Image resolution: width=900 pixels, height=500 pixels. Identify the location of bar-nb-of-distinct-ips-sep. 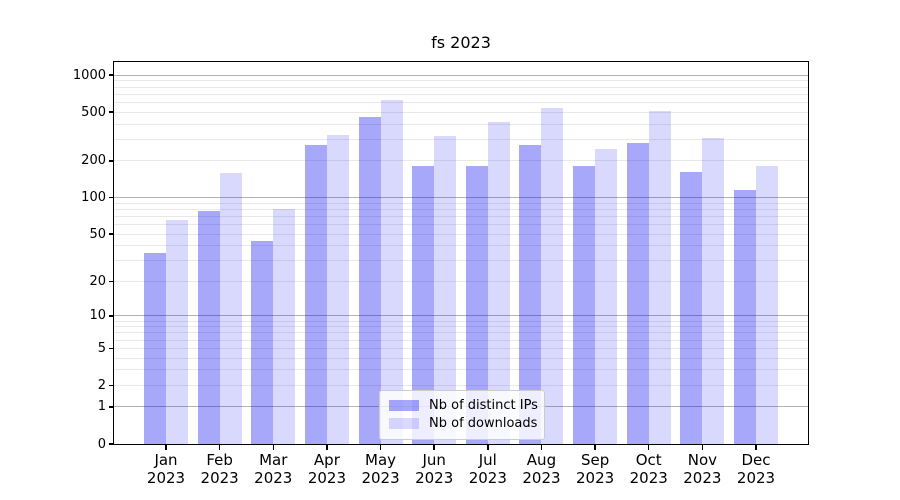
(584, 304).